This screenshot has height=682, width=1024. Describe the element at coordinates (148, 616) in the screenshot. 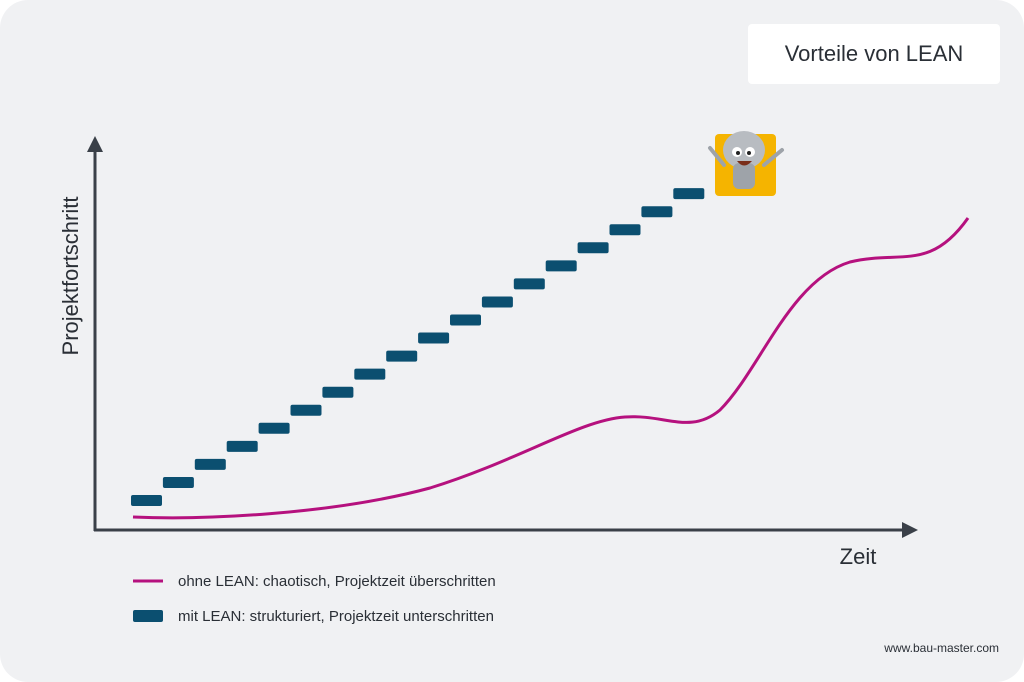

I see `legend-step` at that location.